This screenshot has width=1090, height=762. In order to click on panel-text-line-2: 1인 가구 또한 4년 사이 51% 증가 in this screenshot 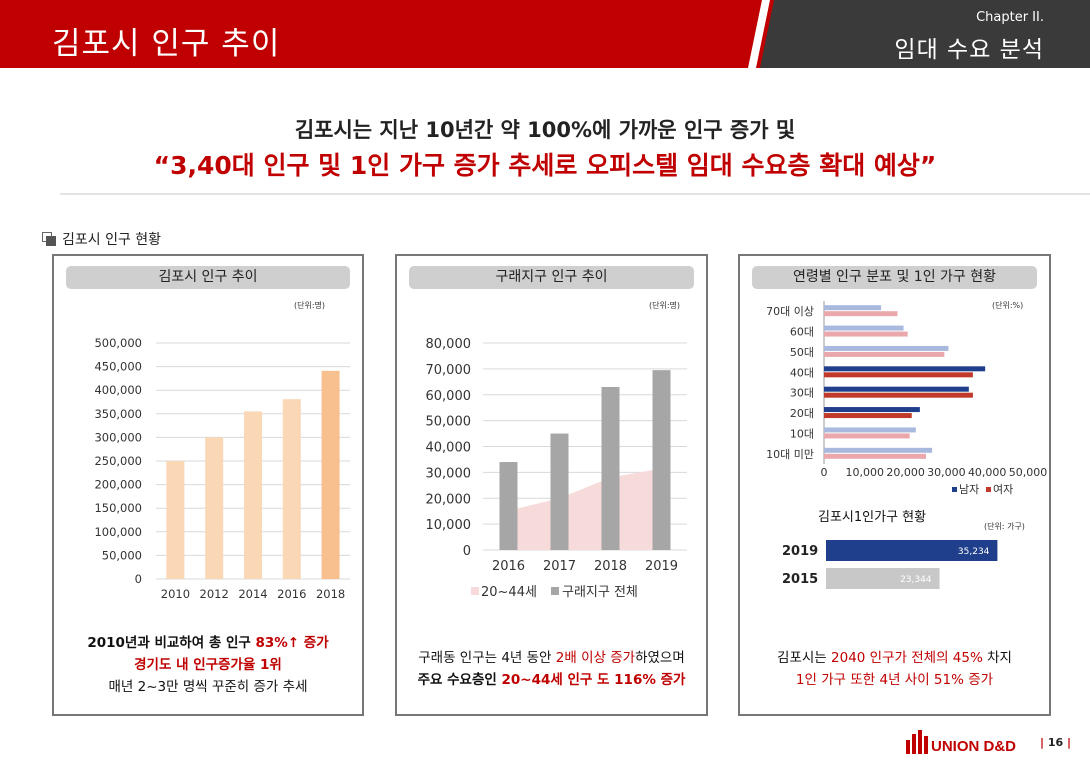, I will do `click(894, 680)`.